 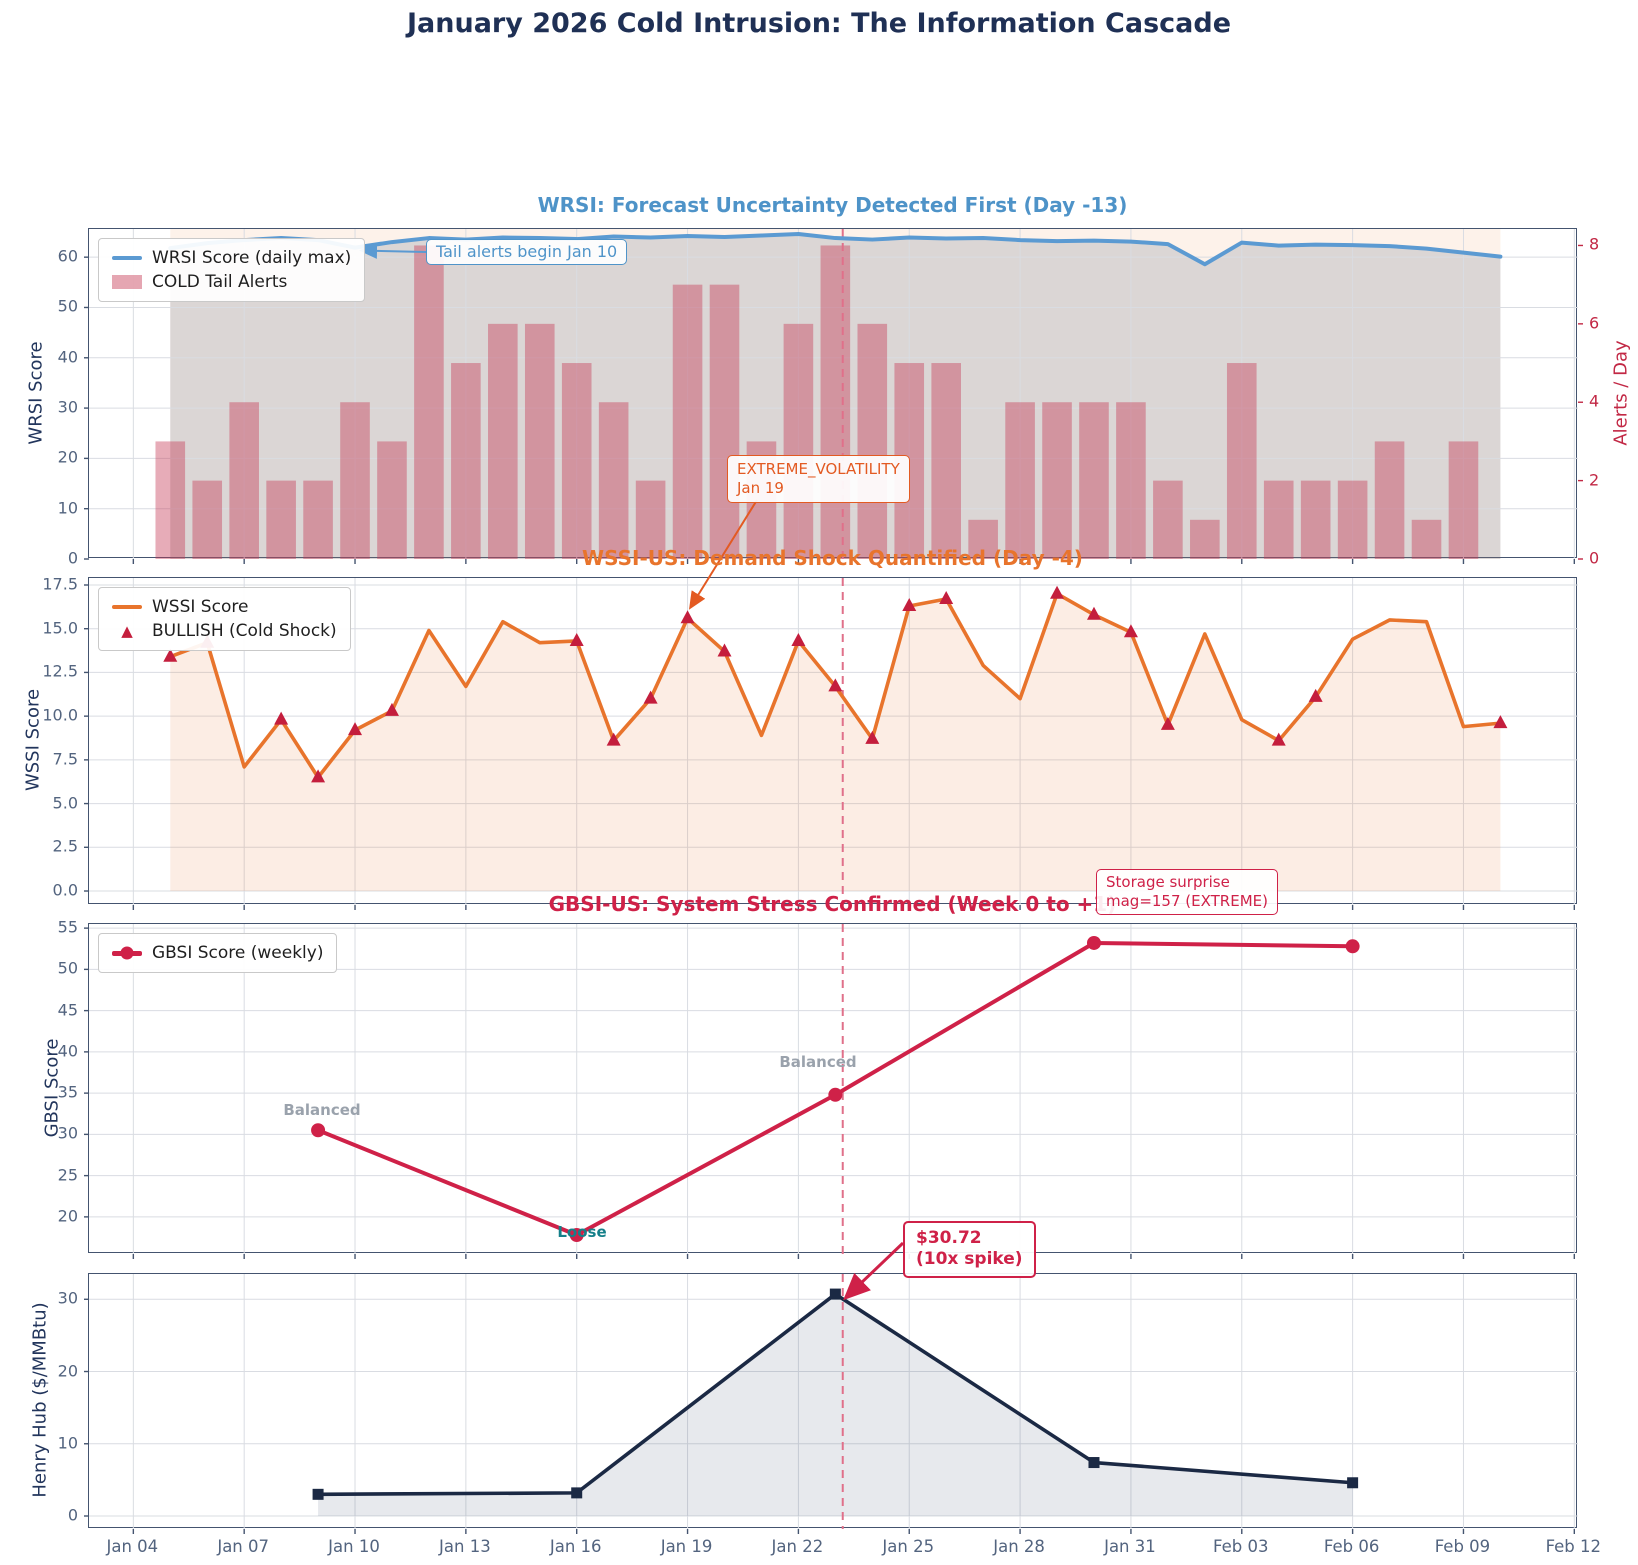 What do you see at coordinates (67, 1175) in the screenshot?
I see `gbsi-y-tick-label: 25` at bounding box center [67, 1175].